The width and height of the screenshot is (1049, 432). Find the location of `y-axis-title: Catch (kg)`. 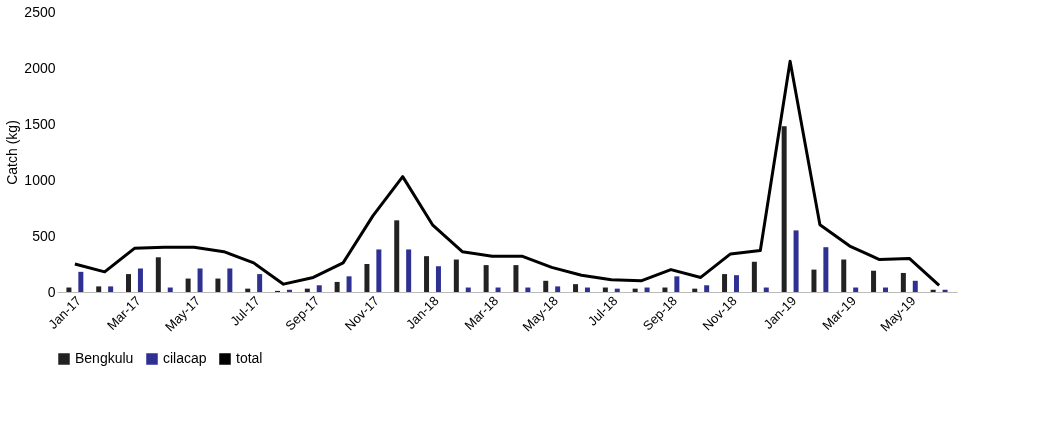

y-axis-title: Catch (kg) is located at coordinates (12, 152).